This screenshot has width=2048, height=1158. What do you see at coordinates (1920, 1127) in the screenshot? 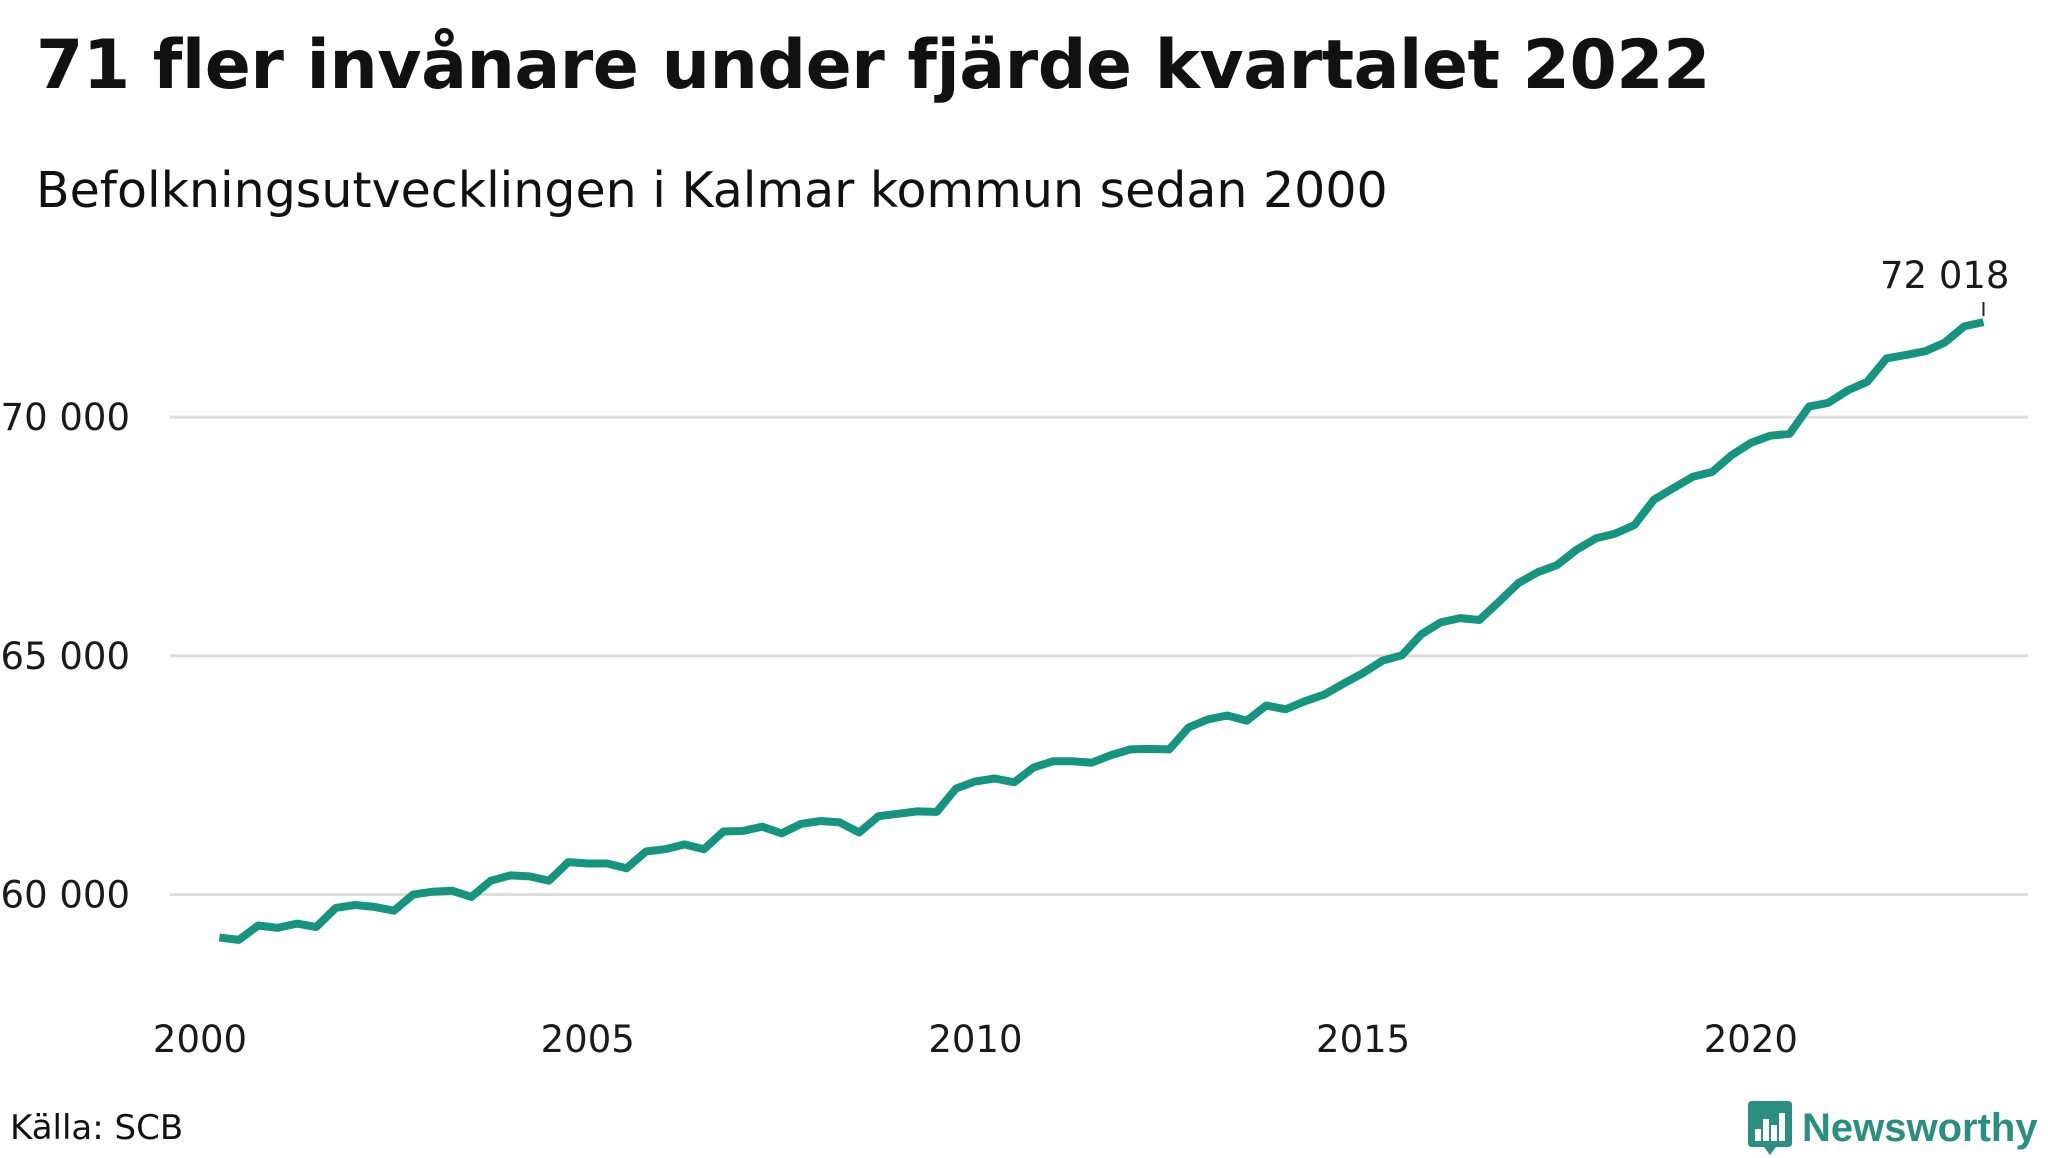
I see `brand-name: Newsworthy` at bounding box center [1920, 1127].